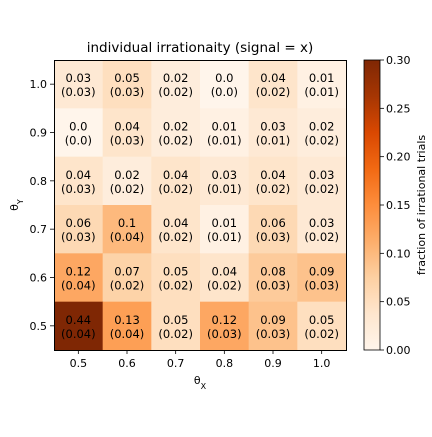 This screenshot has width=432, height=437. Describe the element at coordinates (398, 253) in the screenshot. I see `colorbar-tick-label-2: 0.10` at that location.